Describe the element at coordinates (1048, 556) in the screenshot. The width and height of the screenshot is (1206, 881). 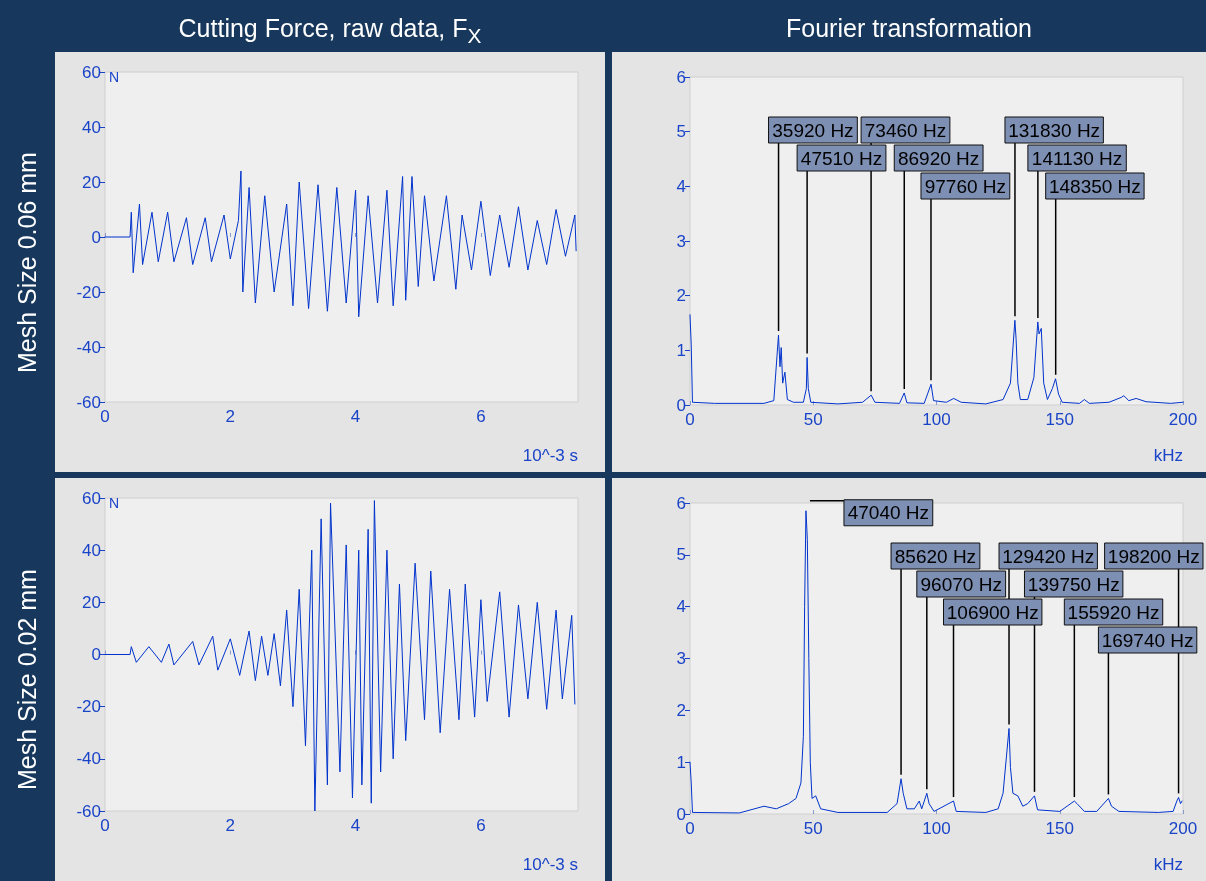
I see `annotation: 129420 Hz` at that location.